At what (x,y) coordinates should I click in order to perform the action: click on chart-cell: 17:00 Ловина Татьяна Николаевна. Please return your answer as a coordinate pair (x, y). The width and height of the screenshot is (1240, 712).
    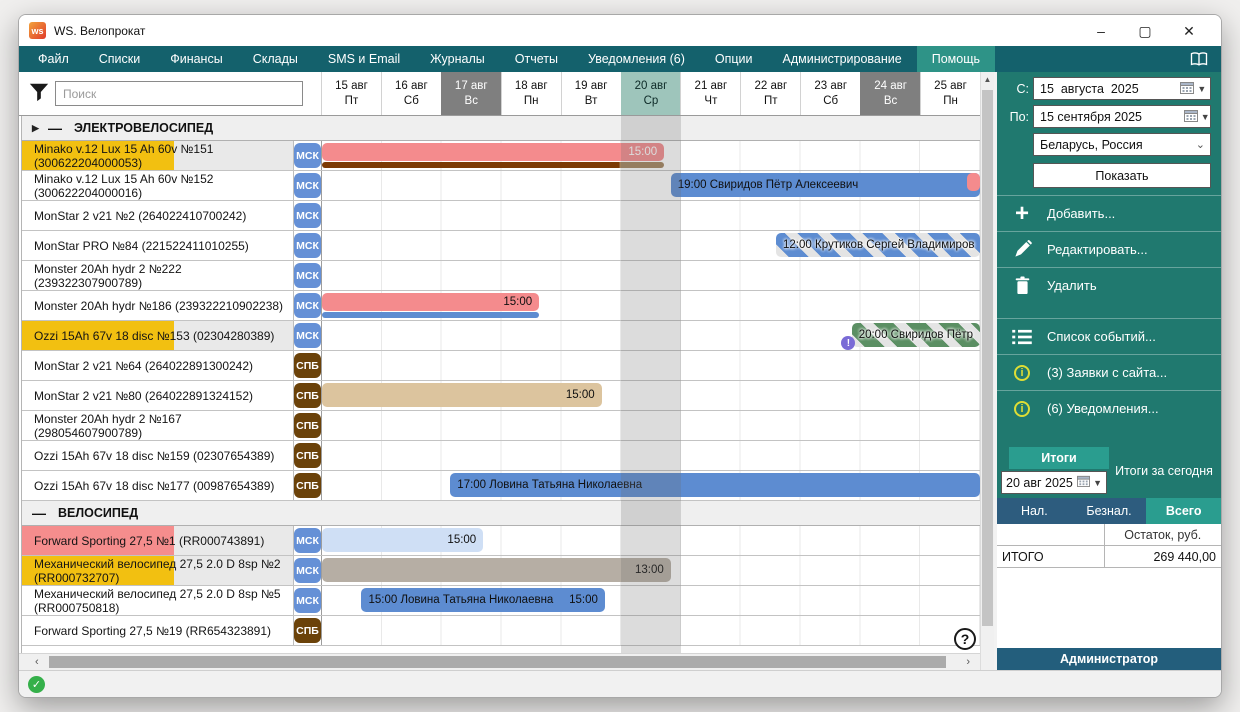
    Looking at the image, I should click on (651, 485).